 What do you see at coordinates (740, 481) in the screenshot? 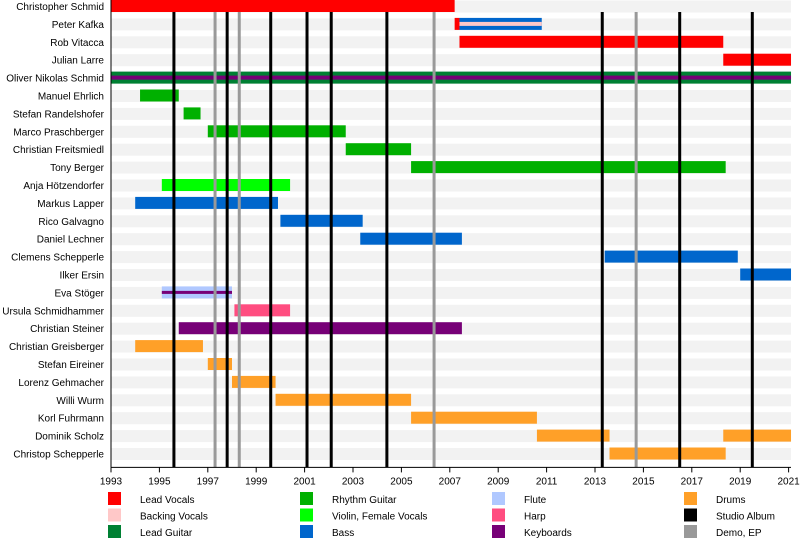
I see `x-tick-label: 2019` at bounding box center [740, 481].